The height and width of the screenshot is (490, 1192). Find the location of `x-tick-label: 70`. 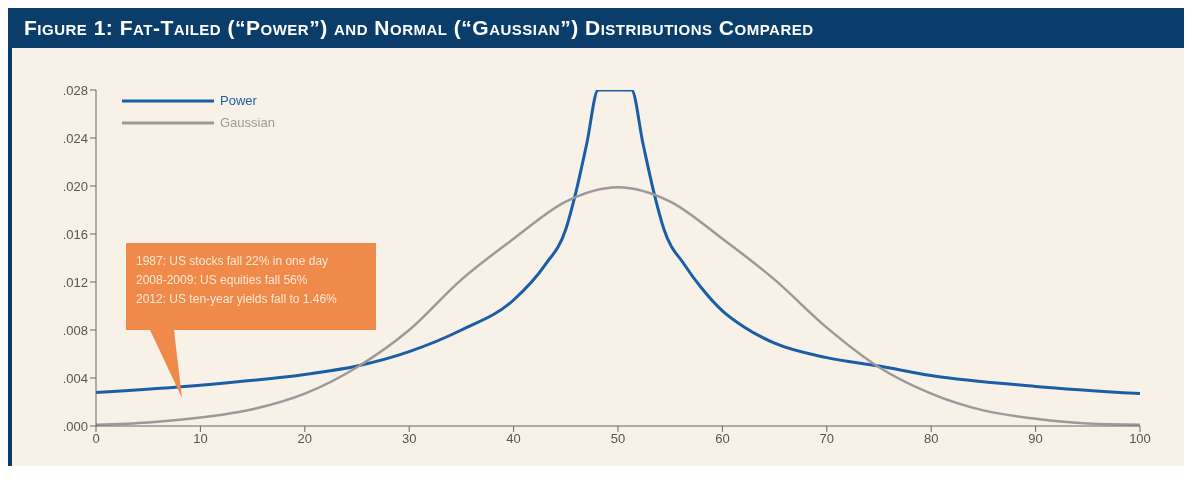

x-tick-label: 70 is located at coordinates (827, 439).